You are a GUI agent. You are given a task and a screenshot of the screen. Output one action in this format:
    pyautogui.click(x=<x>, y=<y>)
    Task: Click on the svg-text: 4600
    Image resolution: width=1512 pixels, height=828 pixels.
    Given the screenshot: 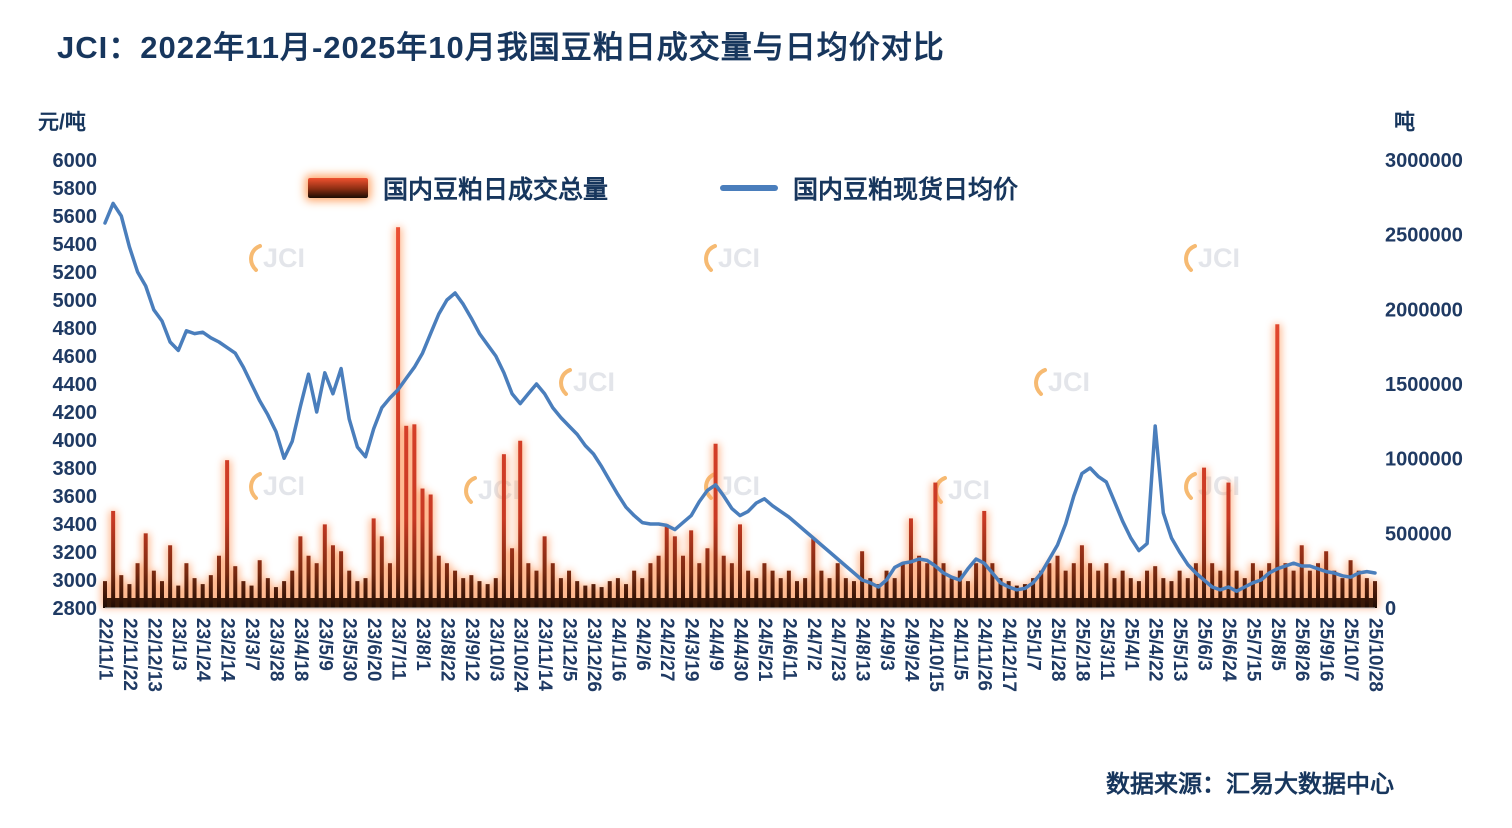 What is the action you would take?
    pyautogui.click(x=75, y=357)
    